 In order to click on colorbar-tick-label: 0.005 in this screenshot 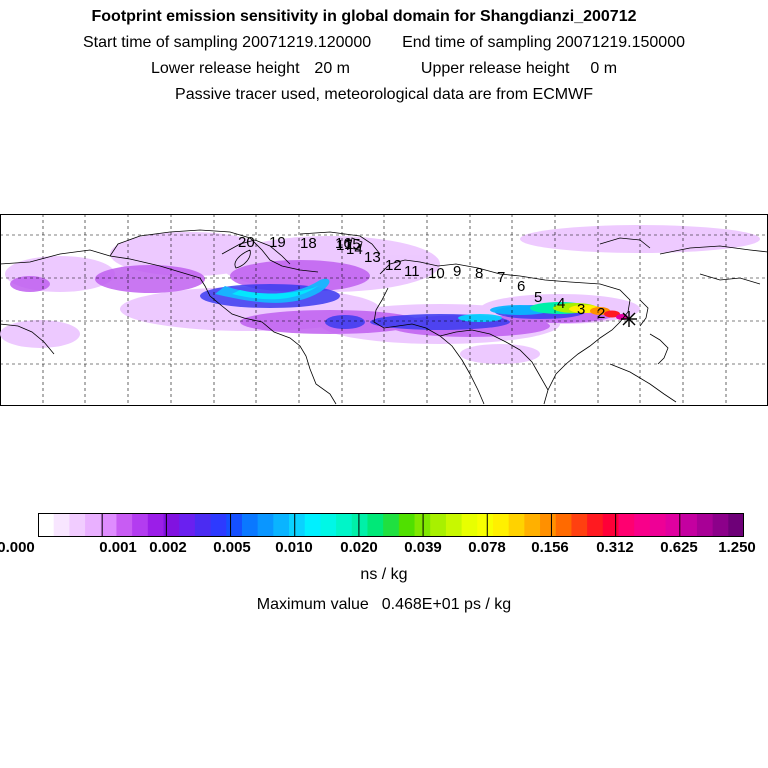, I will do `click(232, 547)`.